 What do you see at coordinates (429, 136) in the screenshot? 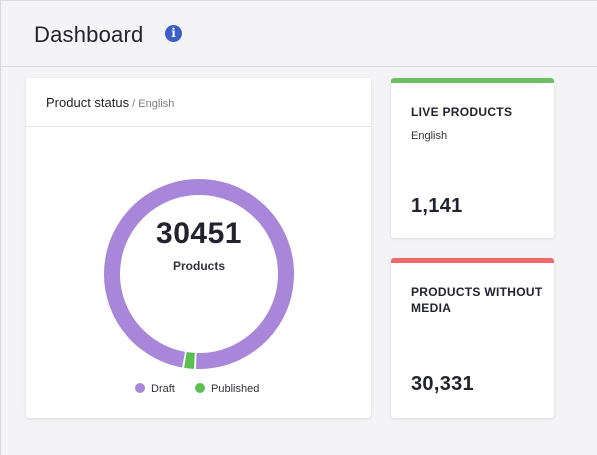
I see `live-products-locale: English` at bounding box center [429, 136].